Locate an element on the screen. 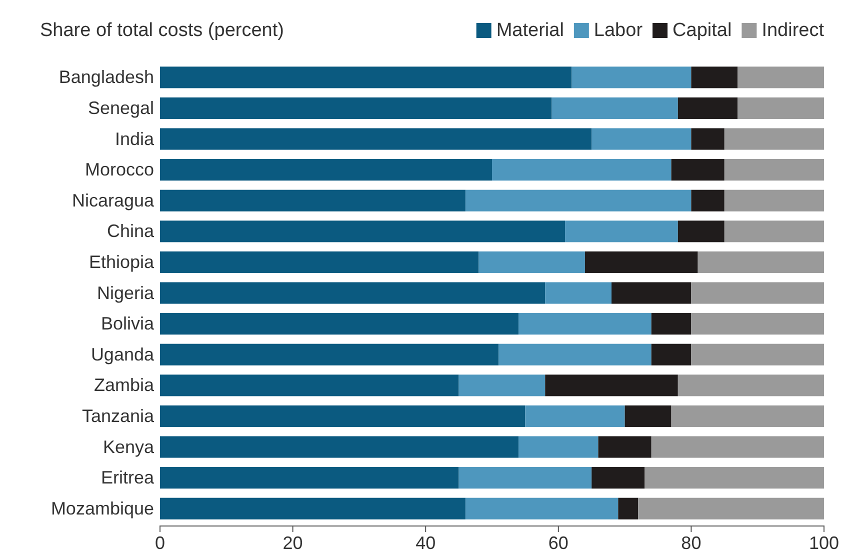 Image resolution: width=847 pixels, height=554 pixels. x-tick-label: 80 is located at coordinates (691, 542).